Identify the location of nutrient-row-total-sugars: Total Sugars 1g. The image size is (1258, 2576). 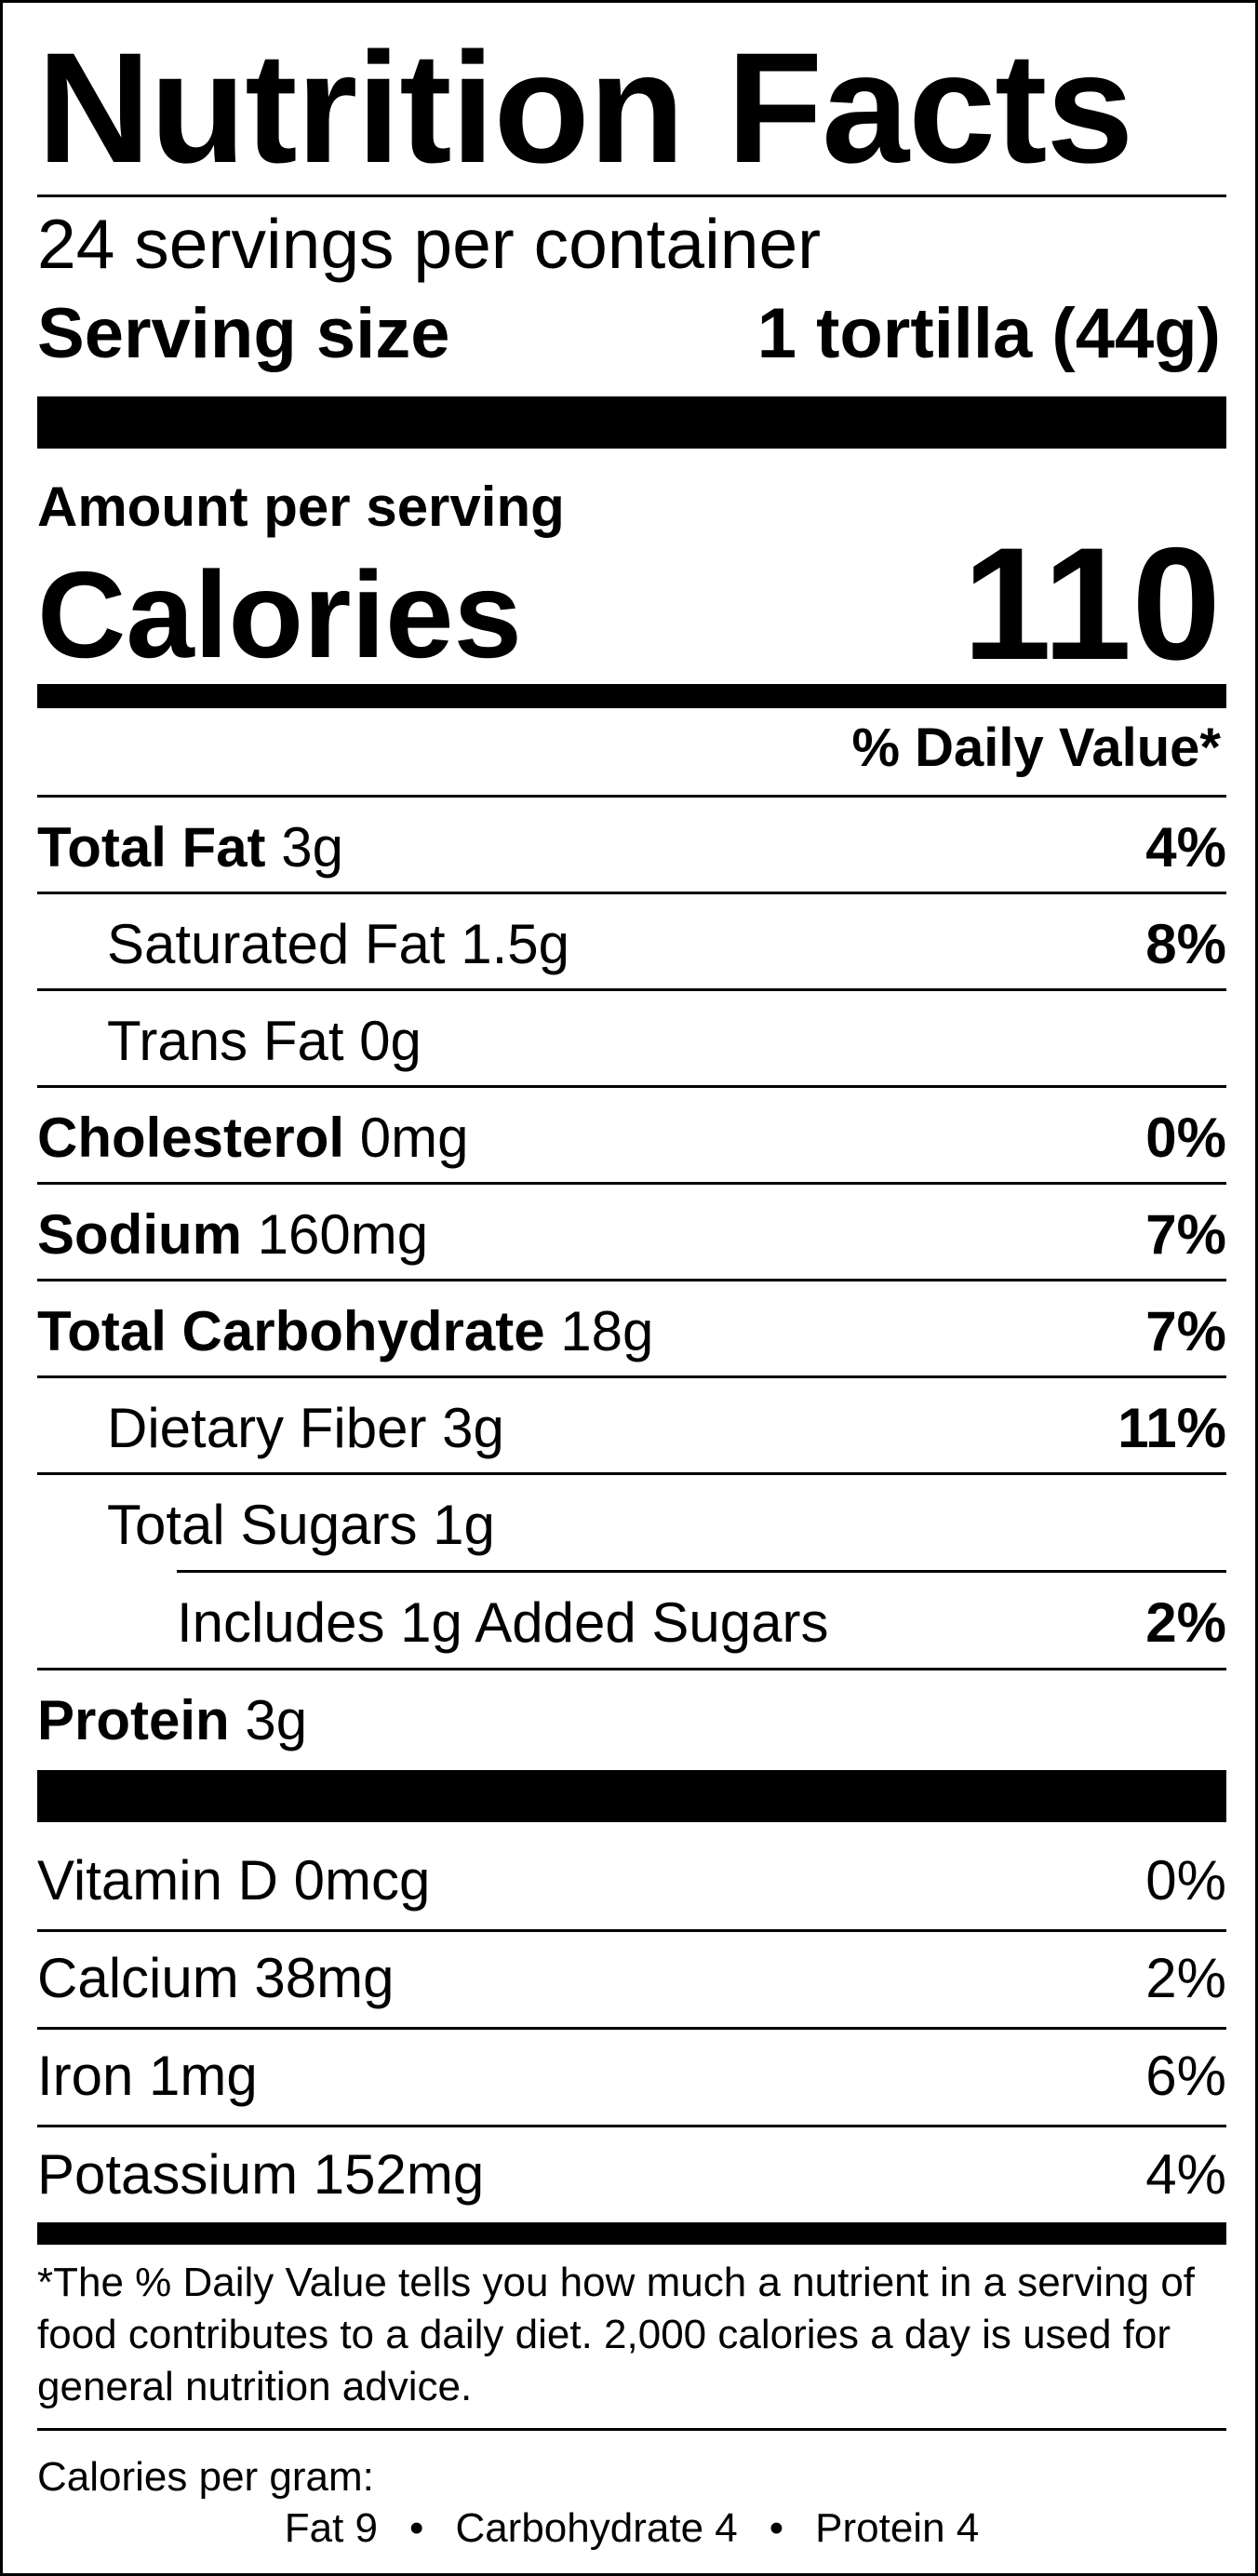
(632, 1523).